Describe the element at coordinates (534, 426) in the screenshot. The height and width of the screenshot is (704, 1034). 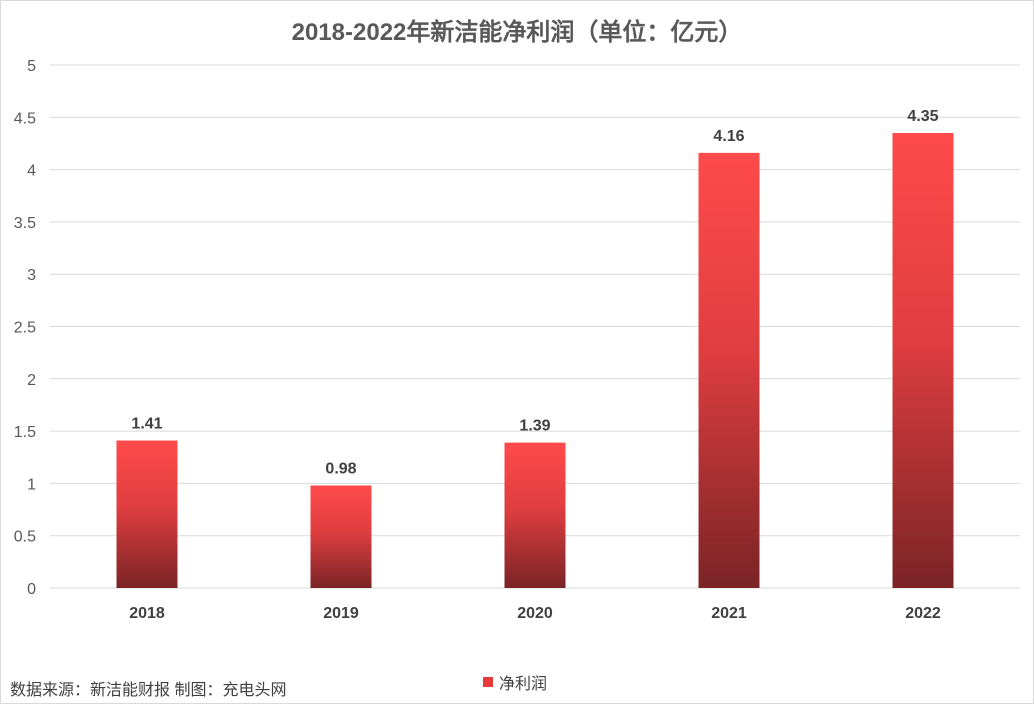
I see `data-label: 1.39` at that location.